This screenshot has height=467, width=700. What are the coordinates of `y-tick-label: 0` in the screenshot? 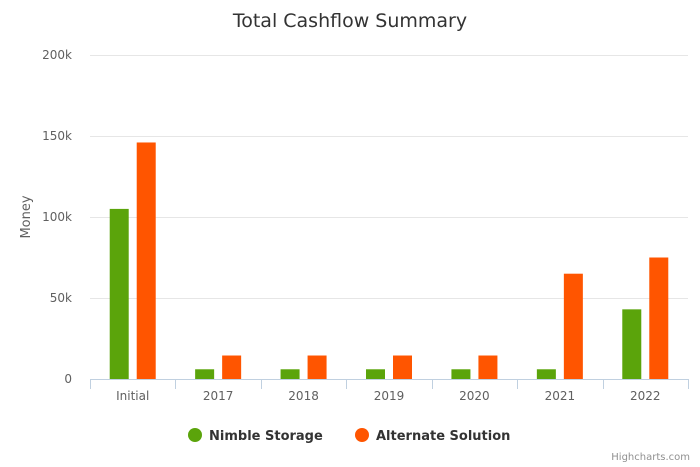 It's located at (68, 379).